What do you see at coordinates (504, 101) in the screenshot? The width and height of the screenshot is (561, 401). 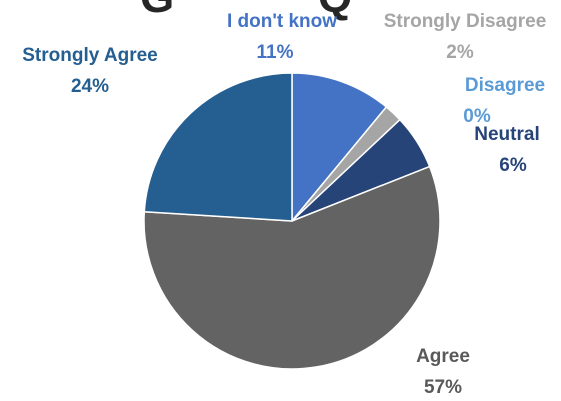 I see `slice-label-disagree: Disagree 0%` at bounding box center [504, 101].